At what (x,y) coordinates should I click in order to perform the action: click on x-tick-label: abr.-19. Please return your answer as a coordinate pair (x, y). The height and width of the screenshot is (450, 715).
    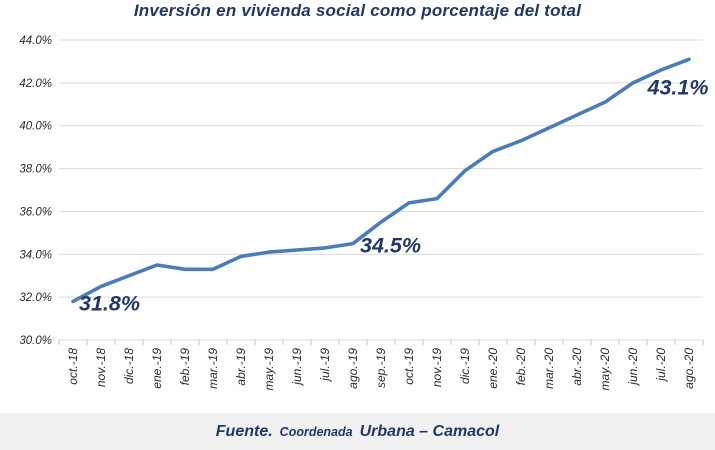
    Looking at the image, I should click on (241, 367).